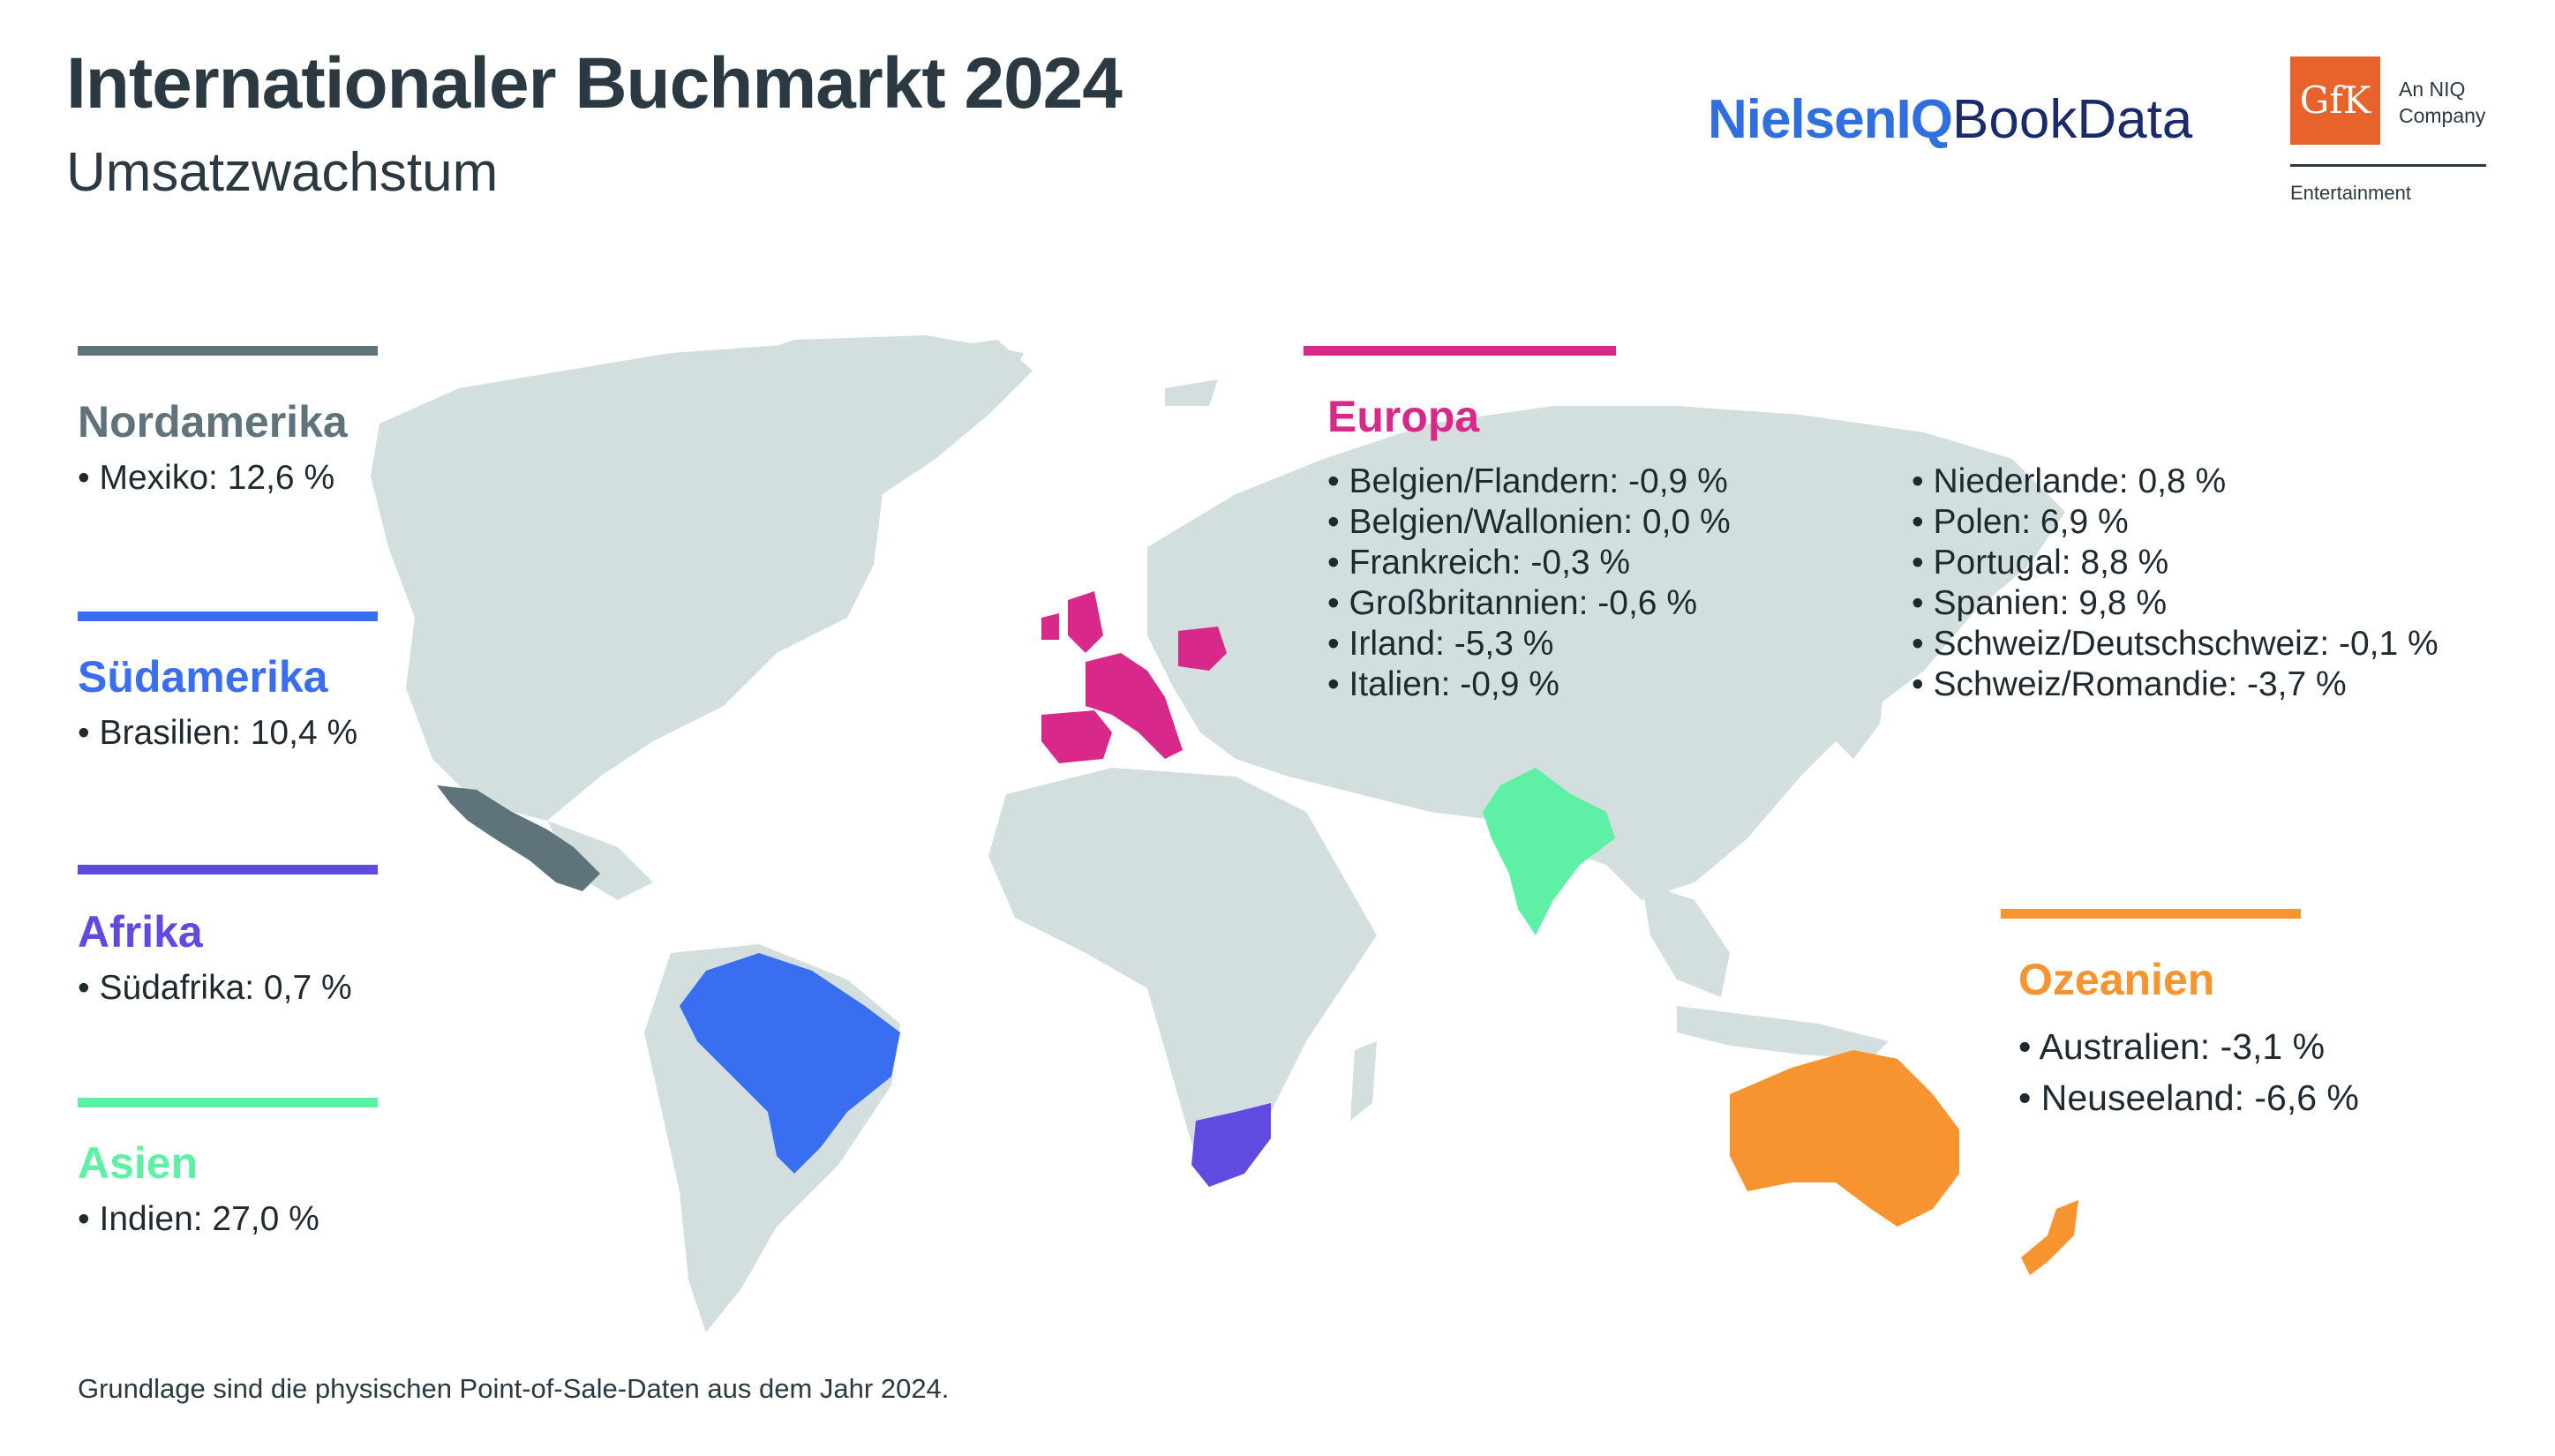  I want to click on list-item: Niederlande: 0,8 %, so click(2175, 482).